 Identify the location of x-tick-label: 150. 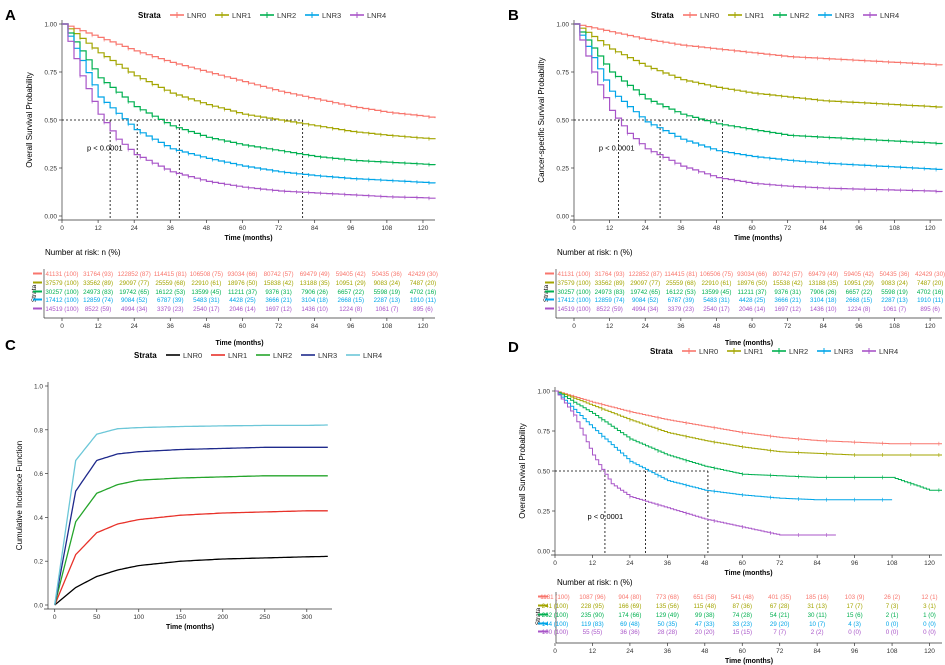
(180, 617).